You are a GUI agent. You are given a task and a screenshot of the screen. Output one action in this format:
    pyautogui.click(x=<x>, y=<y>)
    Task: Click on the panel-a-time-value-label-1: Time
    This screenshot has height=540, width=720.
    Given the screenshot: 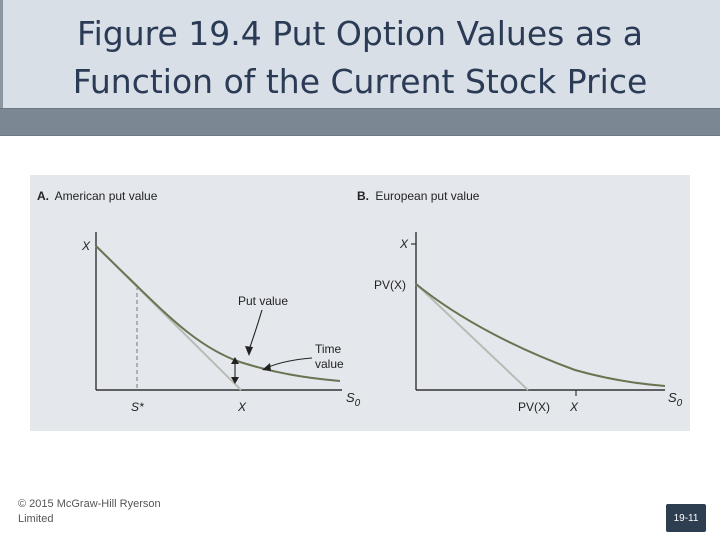 What is the action you would take?
    pyautogui.click(x=328, y=349)
    